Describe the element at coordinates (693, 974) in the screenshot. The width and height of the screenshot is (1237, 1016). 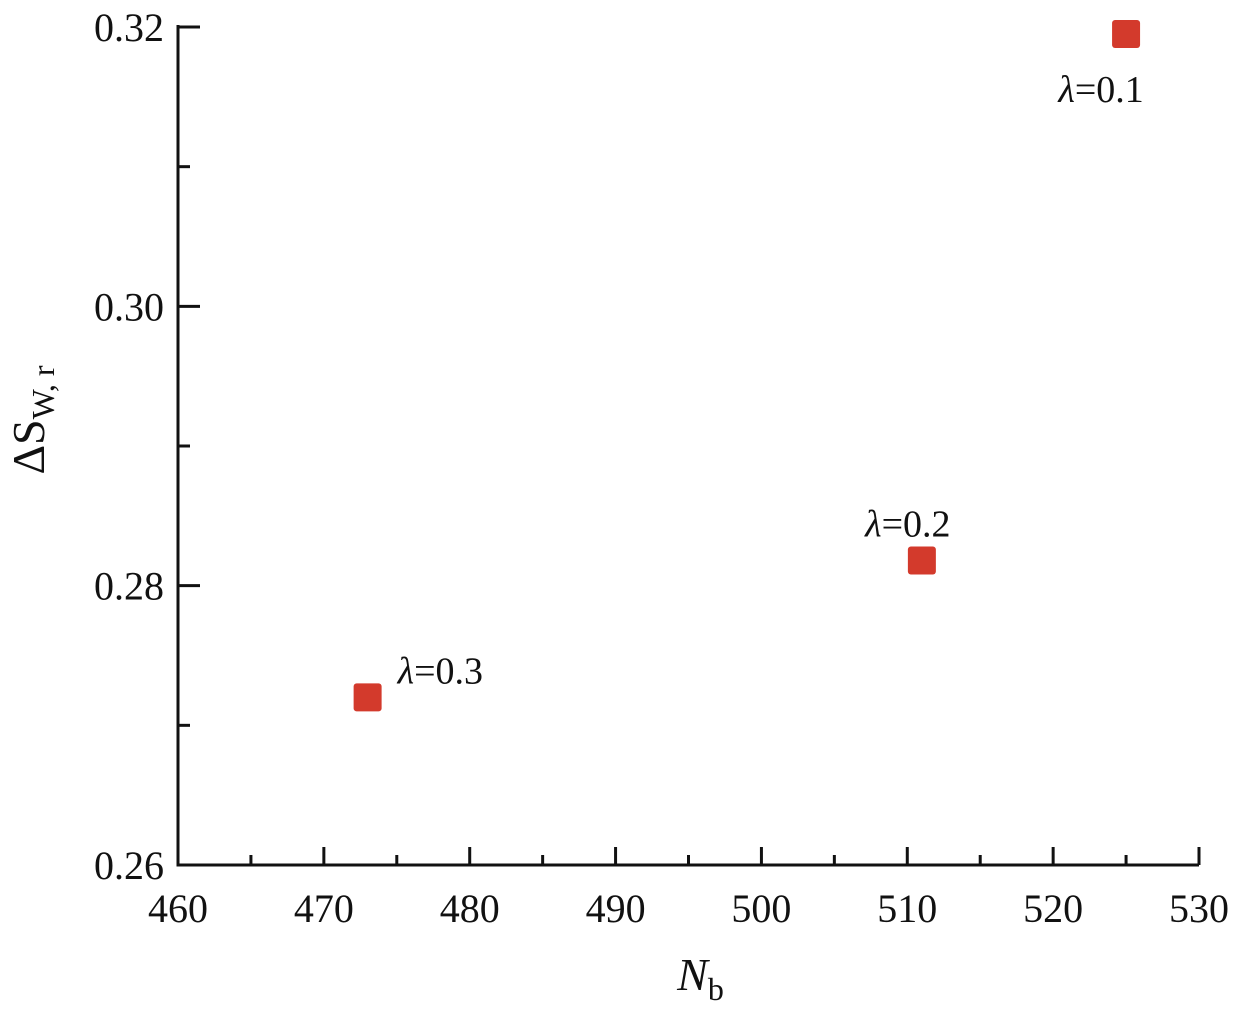
I see `x-axis-label-main: N` at that location.